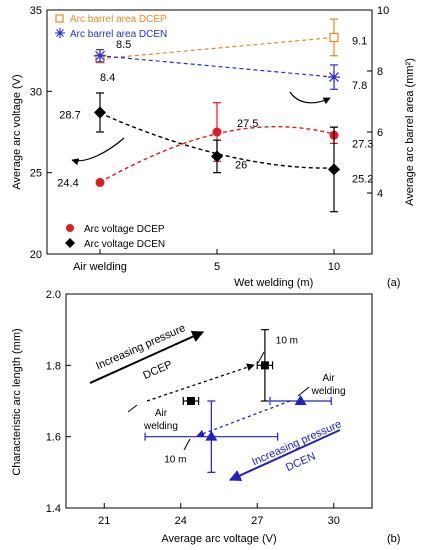  I want to click on series-line-arc-barrel-area-dcep, so click(217, 48).